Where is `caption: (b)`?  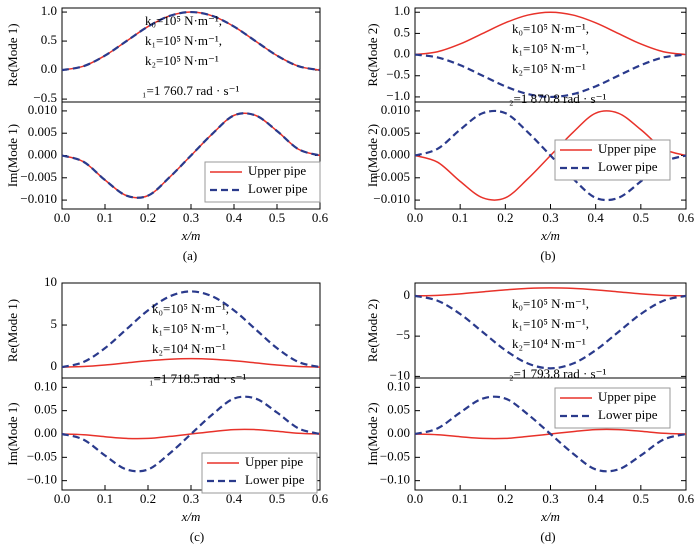 caption: (b) is located at coordinates (547, 255).